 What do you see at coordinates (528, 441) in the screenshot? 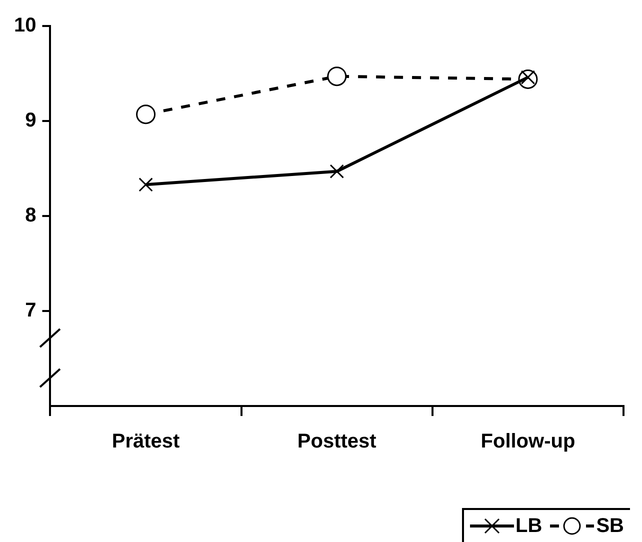
I see `x-tick-label: Follow-up` at bounding box center [528, 441].